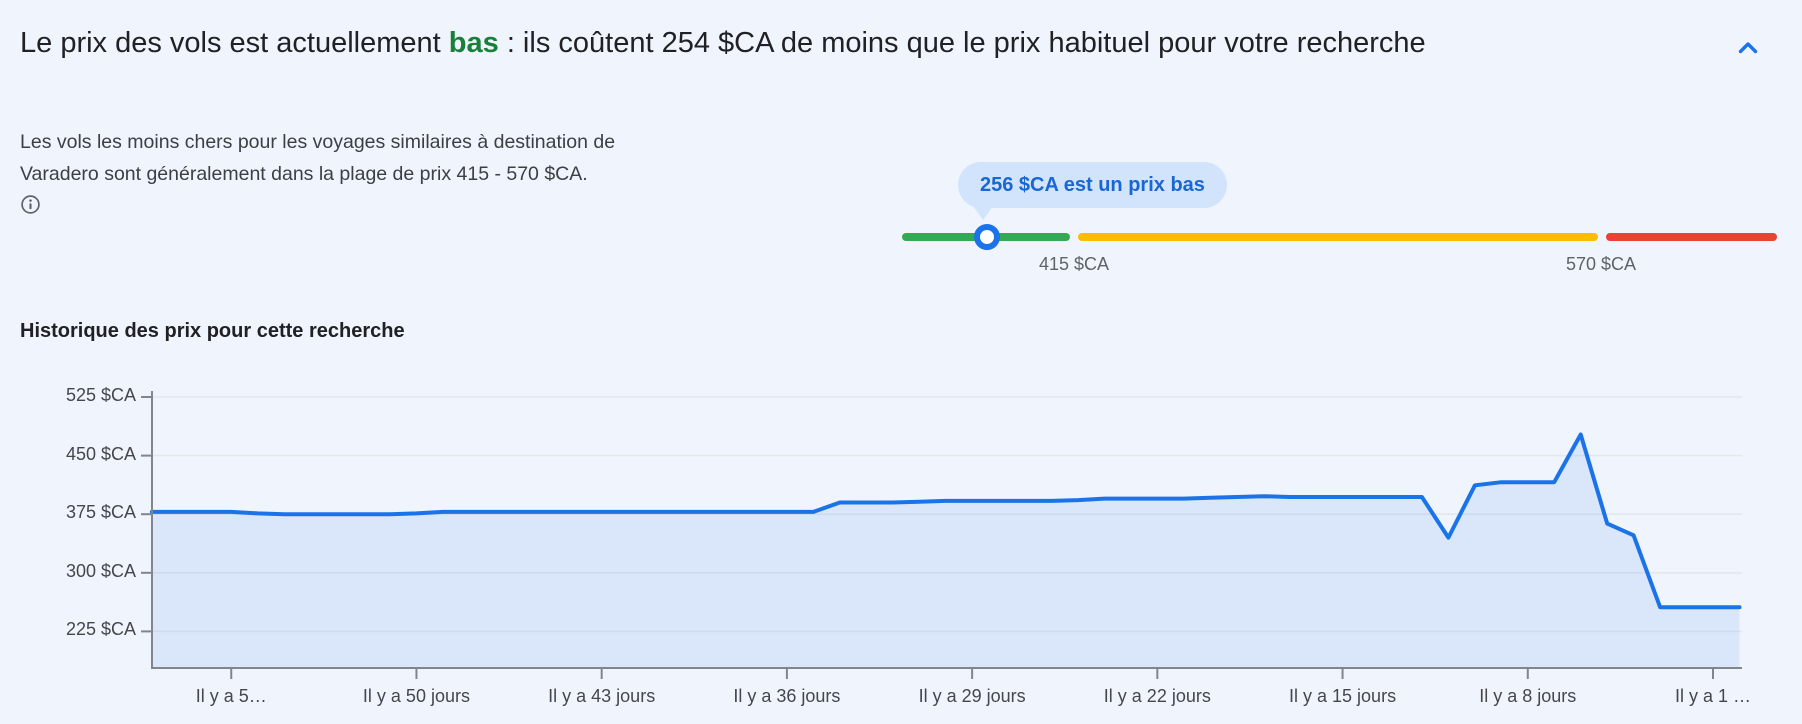 This screenshot has width=1802, height=724. What do you see at coordinates (416, 696) in the screenshot?
I see `x-axis-tick-label: Il y a 50 jours` at bounding box center [416, 696].